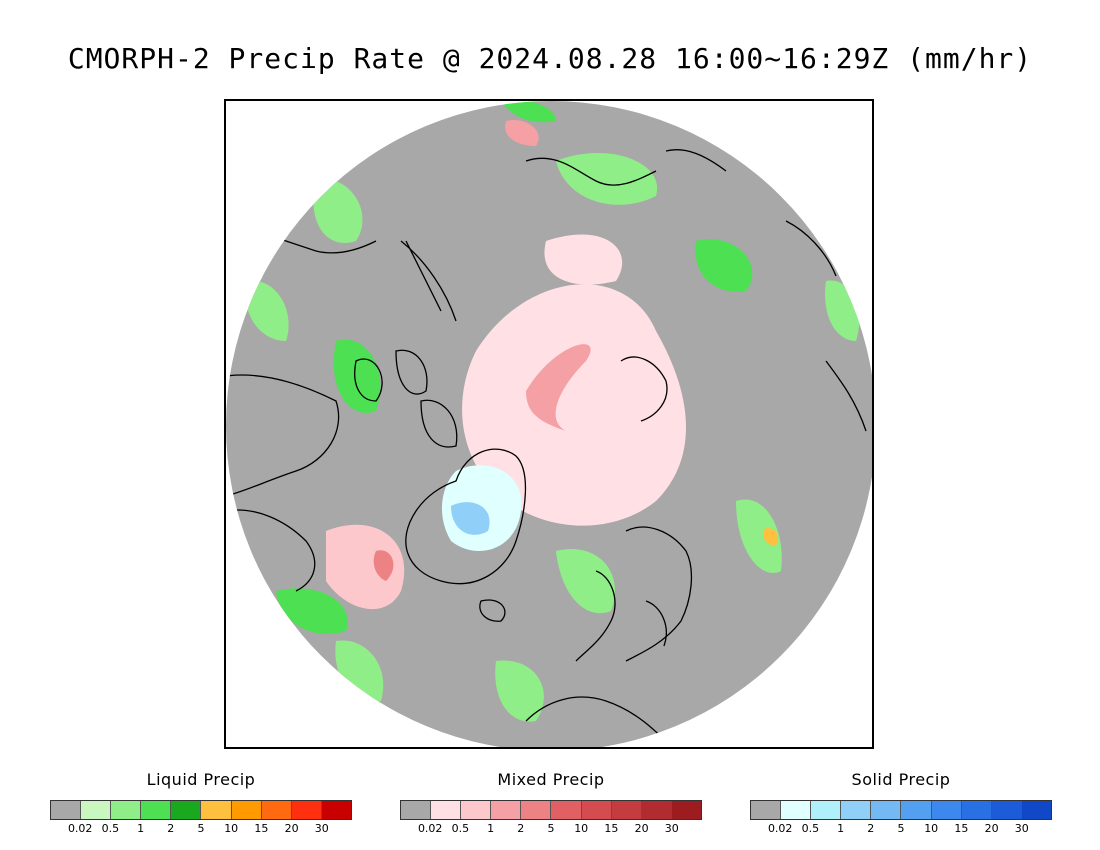  I want to click on legend-title: Mixed Precip, so click(551, 779).